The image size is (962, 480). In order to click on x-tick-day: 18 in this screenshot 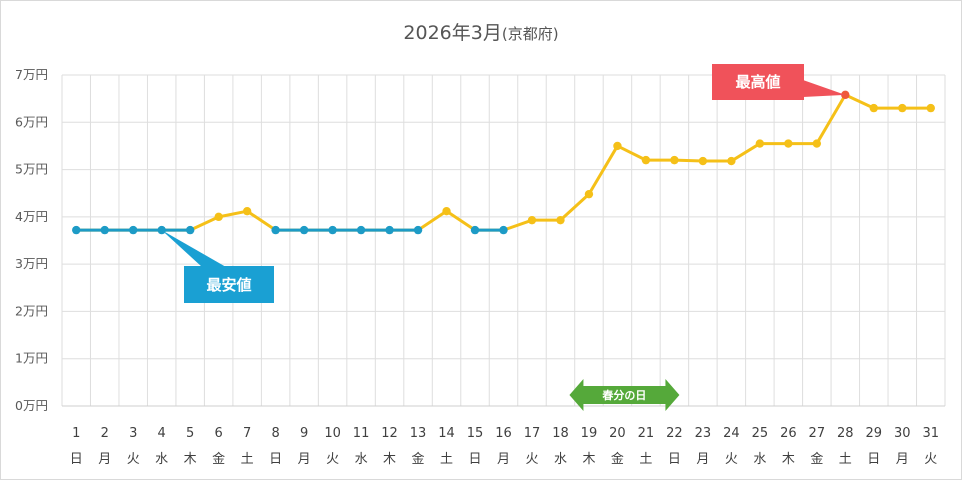, I will do `click(560, 433)`.